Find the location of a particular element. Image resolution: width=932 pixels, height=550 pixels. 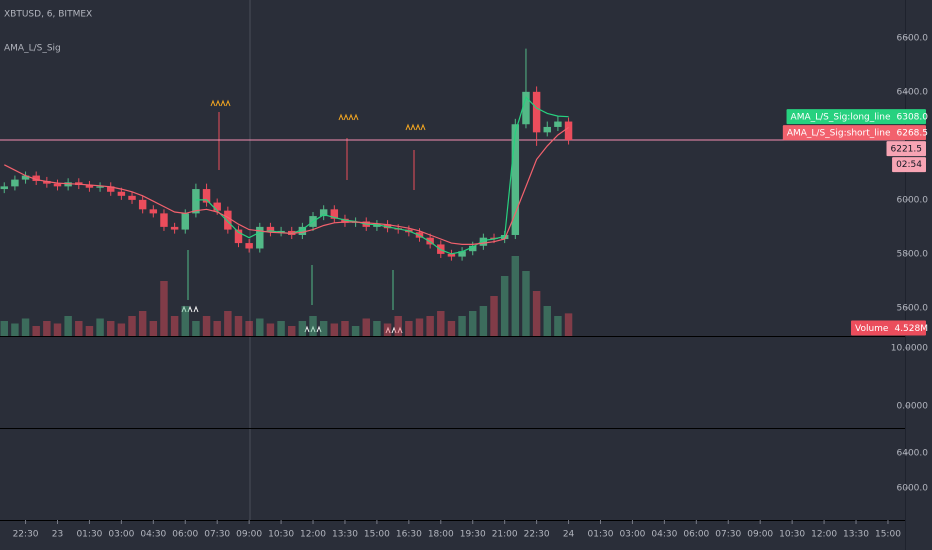

badge-label: 6308.0 is located at coordinates (913, 117).